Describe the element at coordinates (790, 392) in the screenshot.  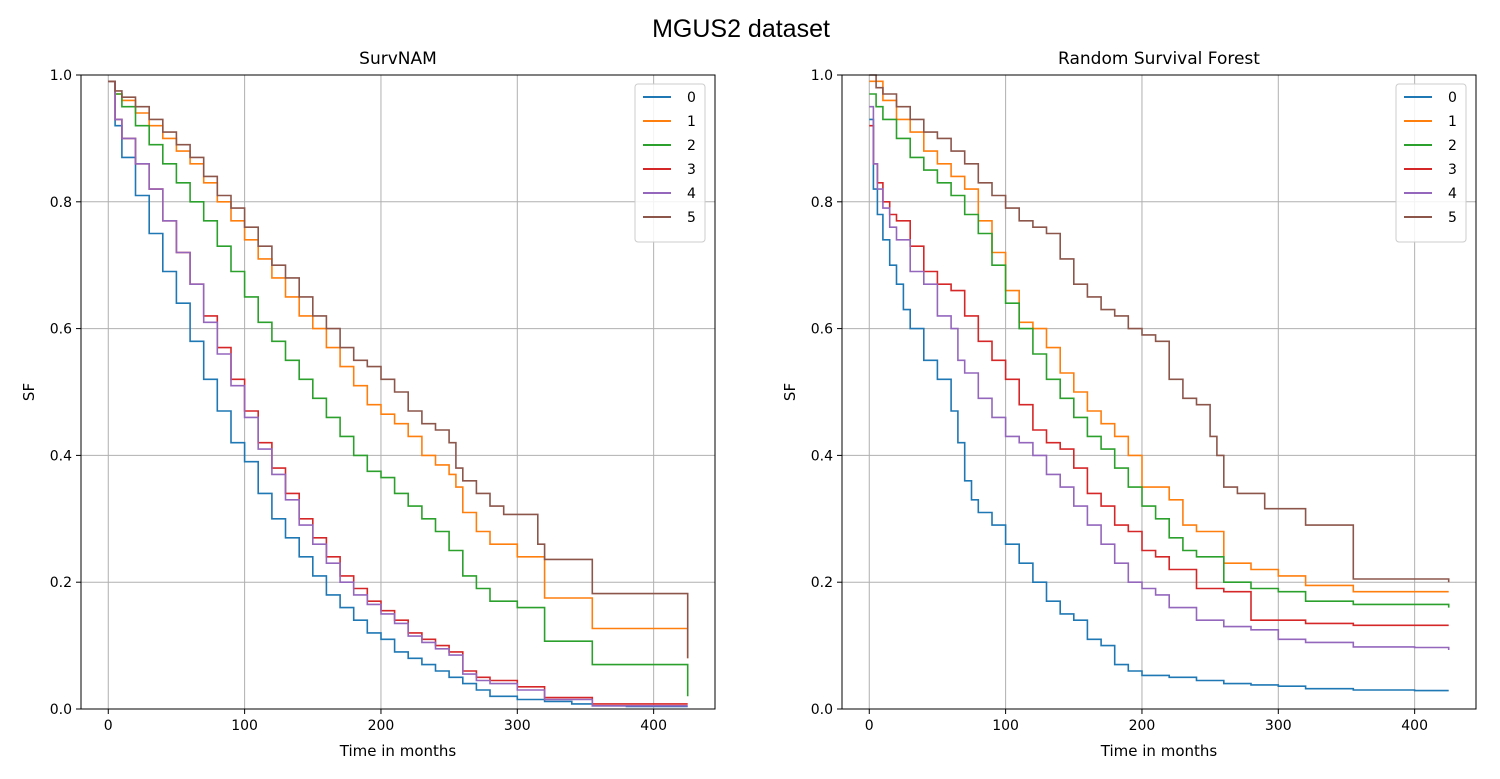
I see `rsf-ylabel: SF` at that location.